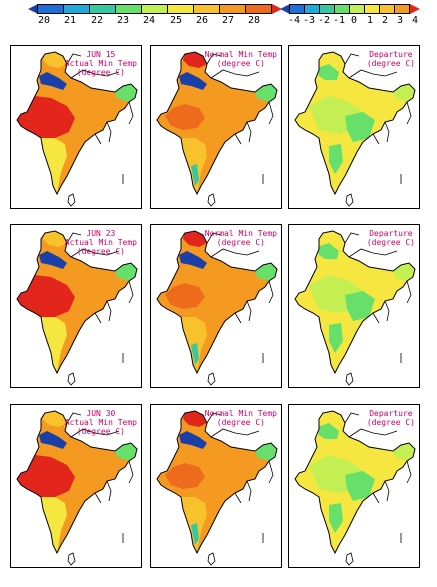  Describe the element at coordinates (324, 20) in the screenshot. I see `tick-label: -2` at that location.